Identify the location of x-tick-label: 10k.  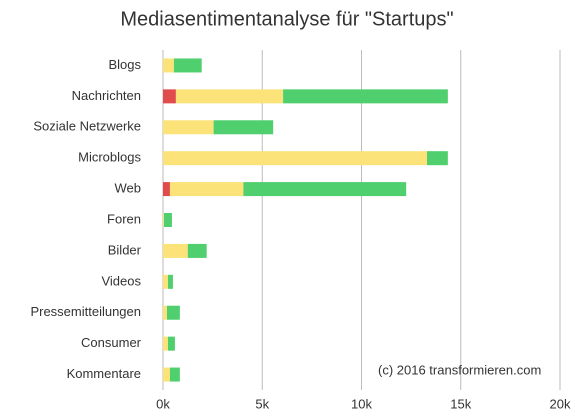
(361, 403).